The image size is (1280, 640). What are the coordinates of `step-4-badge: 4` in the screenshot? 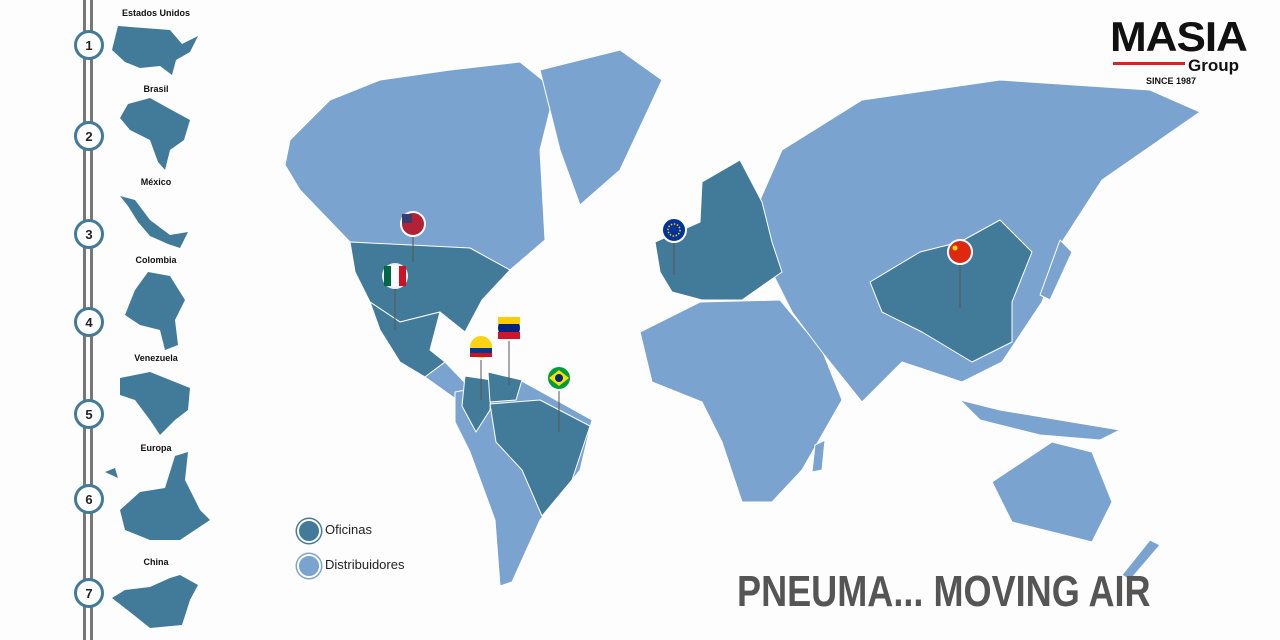 It's located at (89, 322).